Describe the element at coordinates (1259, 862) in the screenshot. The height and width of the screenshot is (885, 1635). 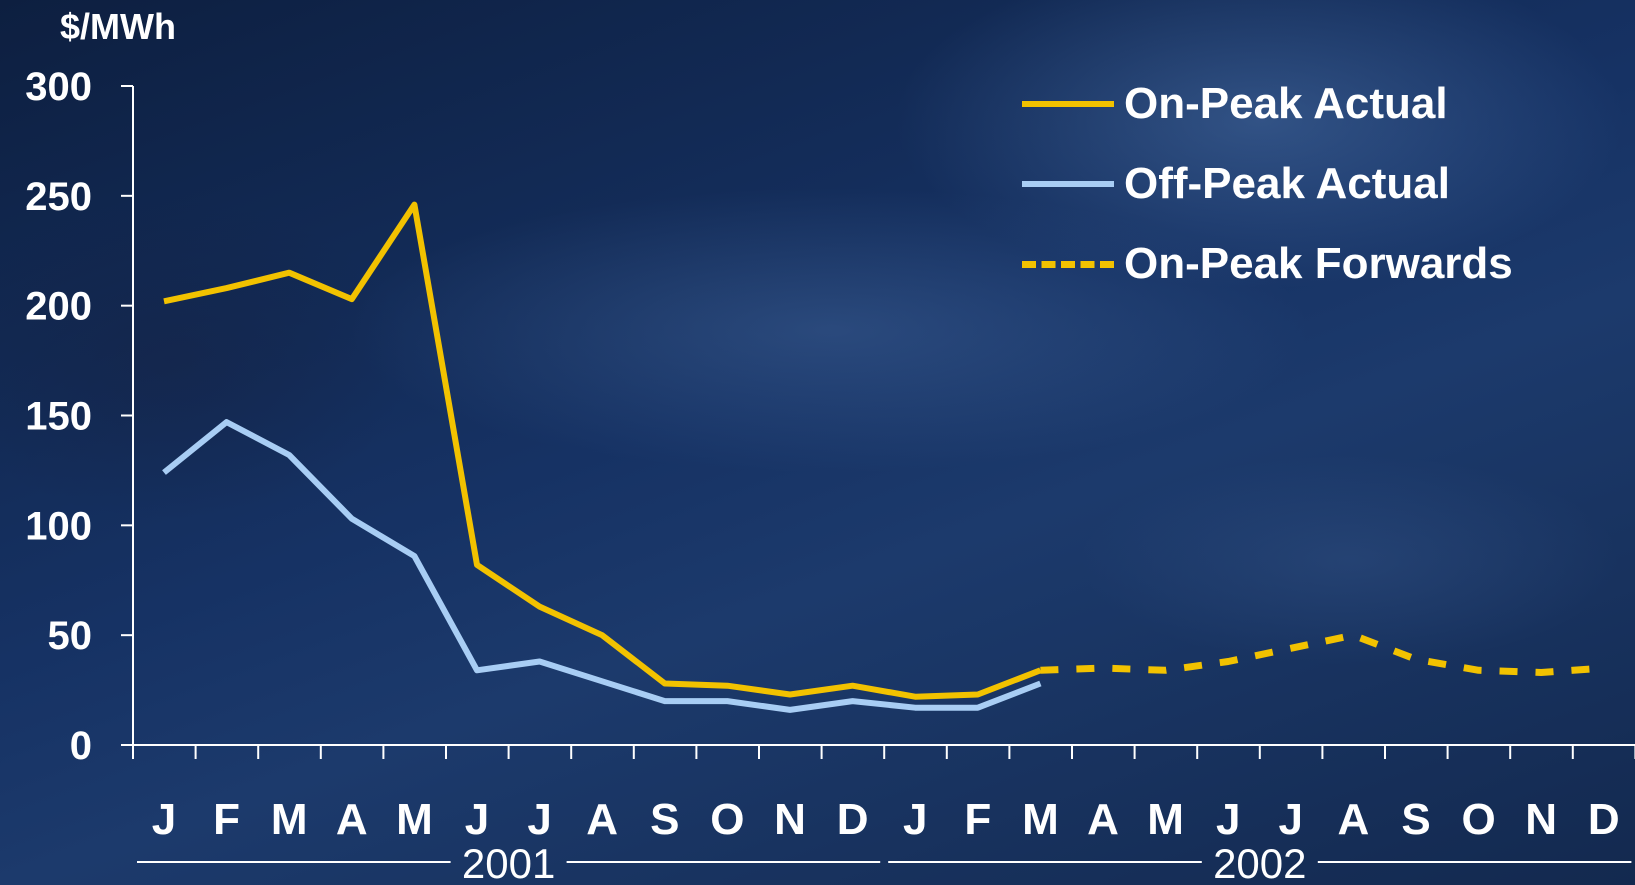
I see `year-group-label-1: 2002` at that location.